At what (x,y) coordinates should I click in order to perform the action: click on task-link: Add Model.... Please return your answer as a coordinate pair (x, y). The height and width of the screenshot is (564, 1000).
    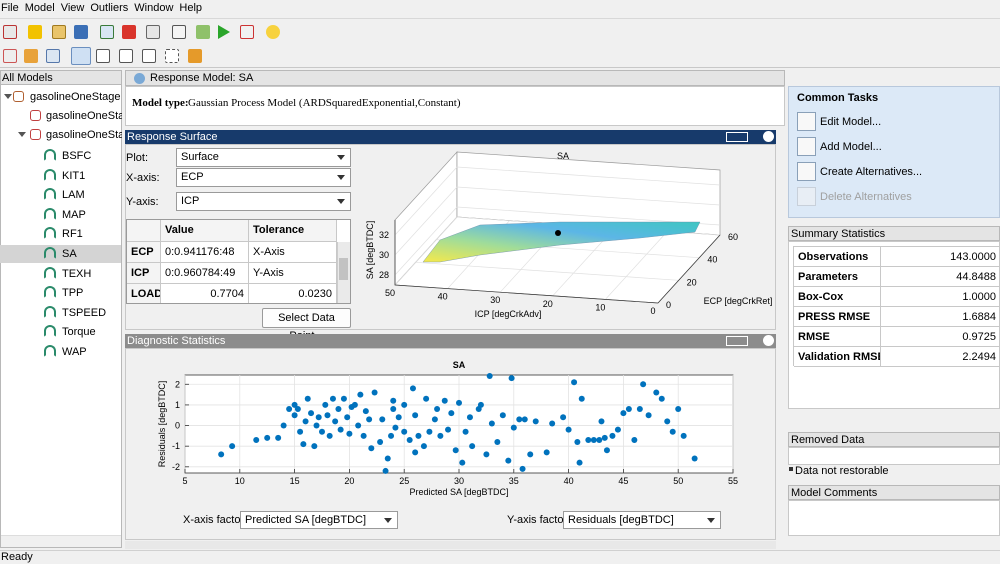
    Looking at the image, I should click on (851, 147).